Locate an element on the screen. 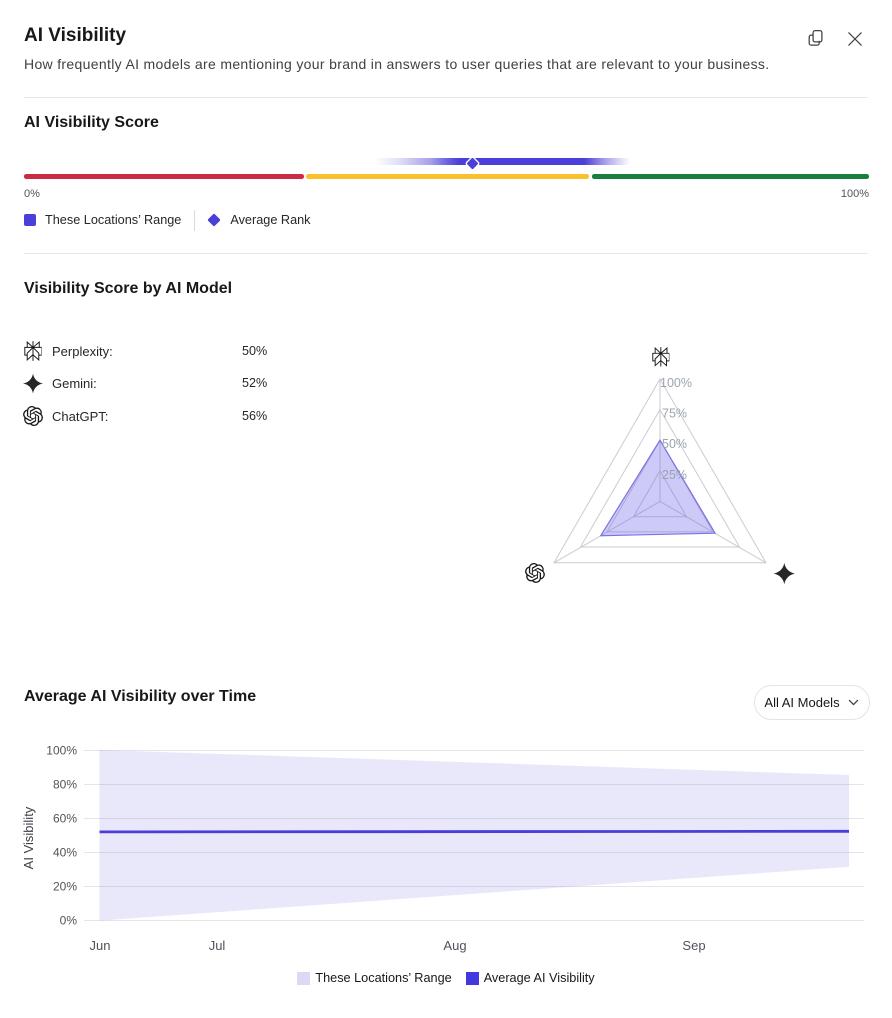 This screenshot has height=1018, width=892. svg-text: 0% is located at coordinates (69, 921).